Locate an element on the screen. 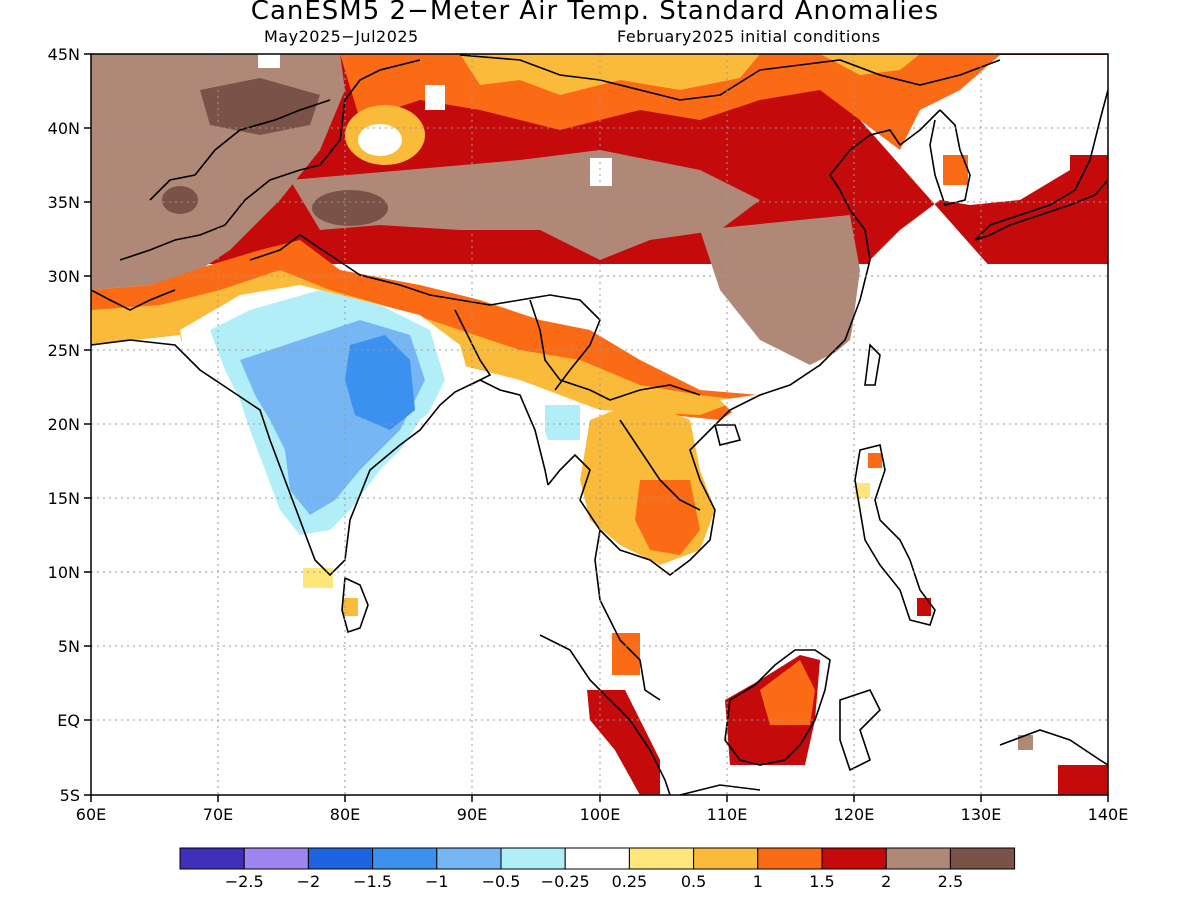 This screenshot has width=1200, height=900. lon-label: 90E is located at coordinates (472, 814).